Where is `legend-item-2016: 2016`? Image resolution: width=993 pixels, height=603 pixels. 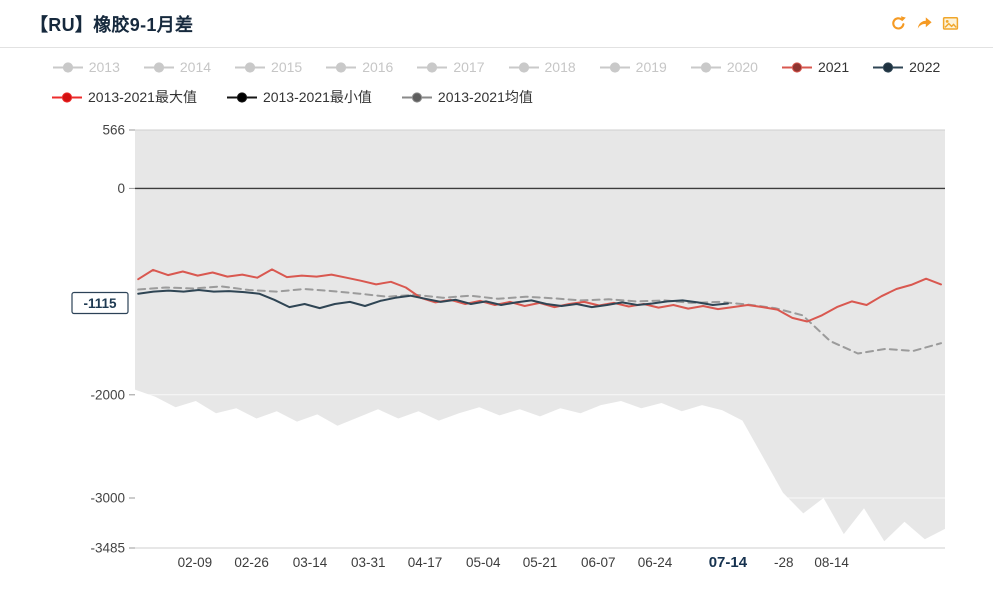 legend-item-2016: 2016 is located at coordinates (359, 67).